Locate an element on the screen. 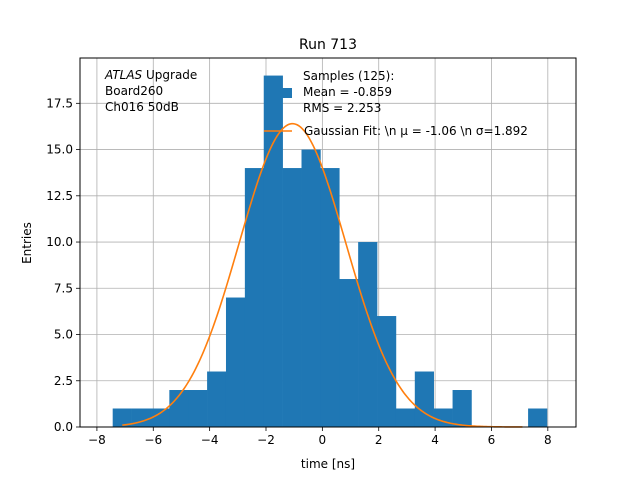 This screenshot has width=640, height=480. y-tick-label: 5.0 is located at coordinates (63, 335).